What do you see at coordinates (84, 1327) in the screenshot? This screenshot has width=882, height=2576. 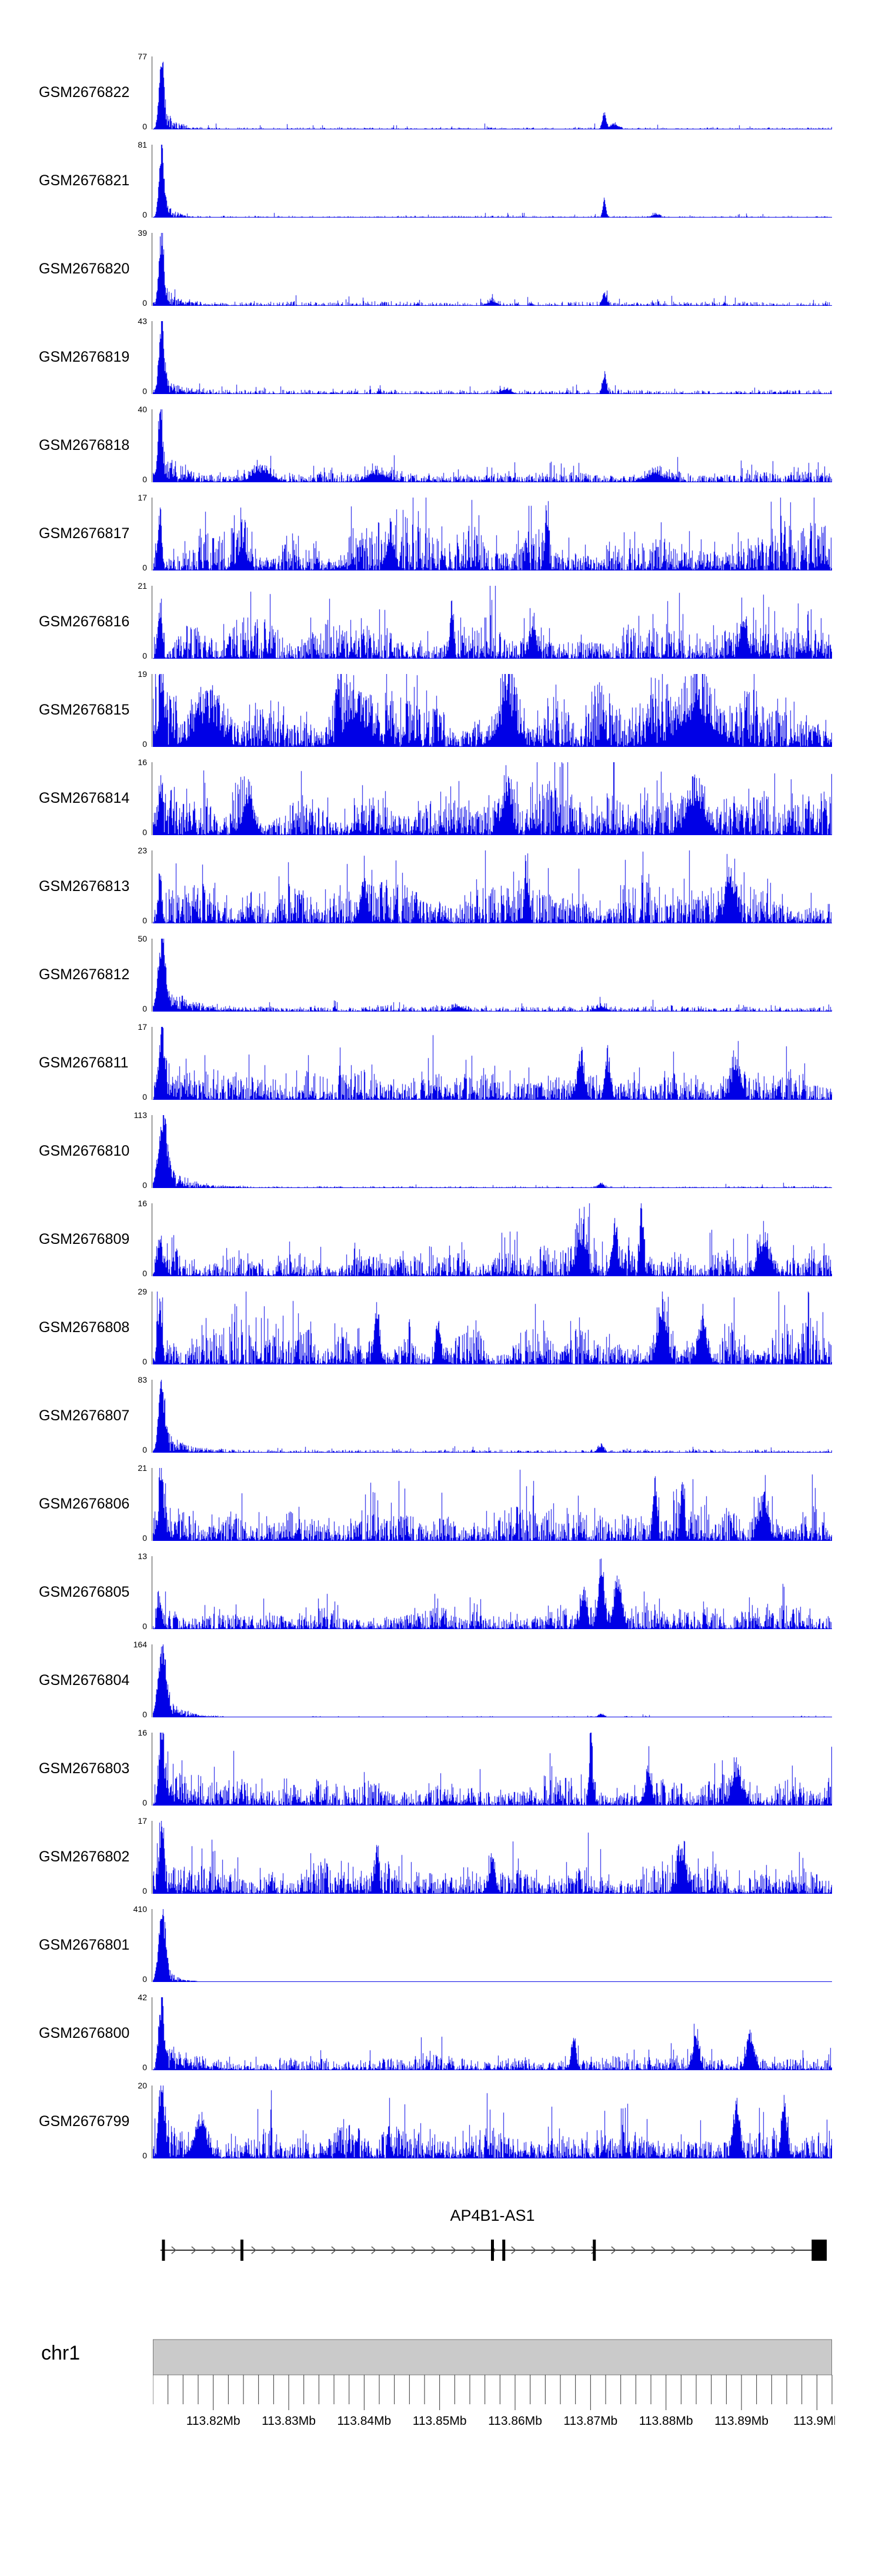 I see `track-name-label: GSM2676808` at bounding box center [84, 1327].